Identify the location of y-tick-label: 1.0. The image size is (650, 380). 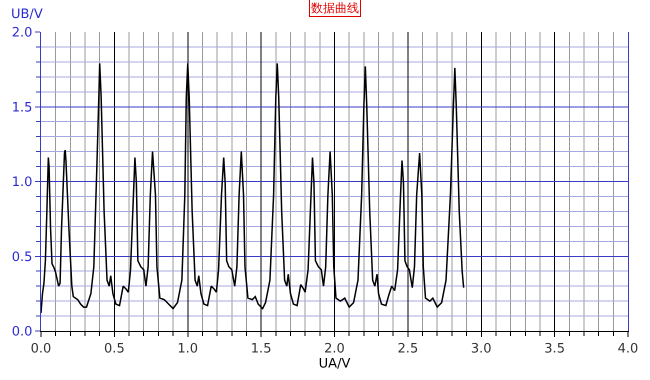
(22, 182).